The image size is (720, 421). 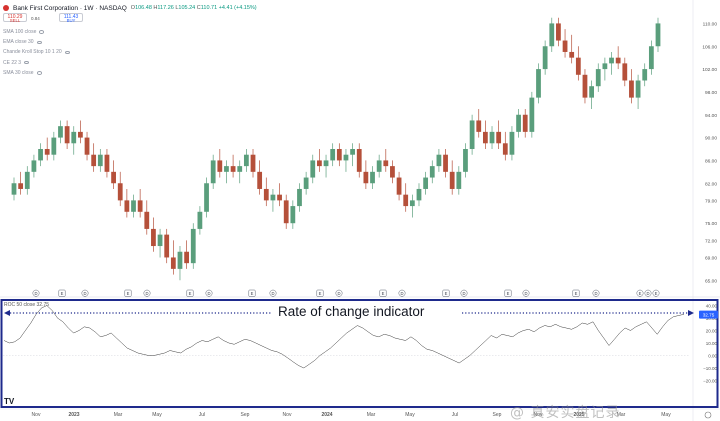 I want to click on symbol-title: Bank First Corporation · 1W · NASDAQ, so click(x=70, y=8).